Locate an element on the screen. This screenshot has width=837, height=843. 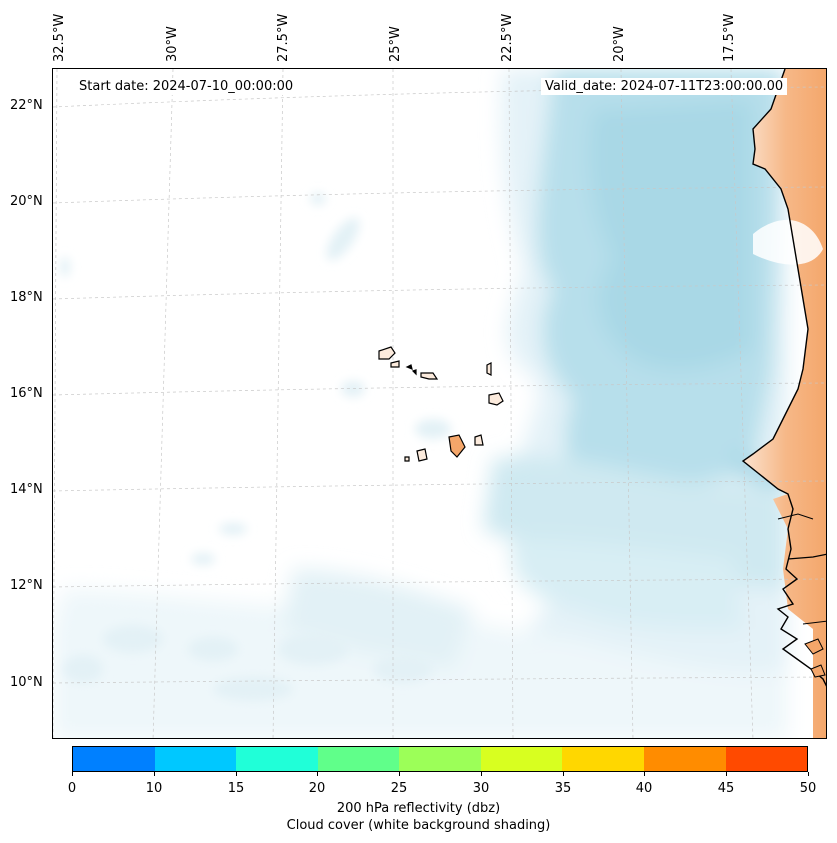
longitude-label: 30°W is located at coordinates (172, 44).